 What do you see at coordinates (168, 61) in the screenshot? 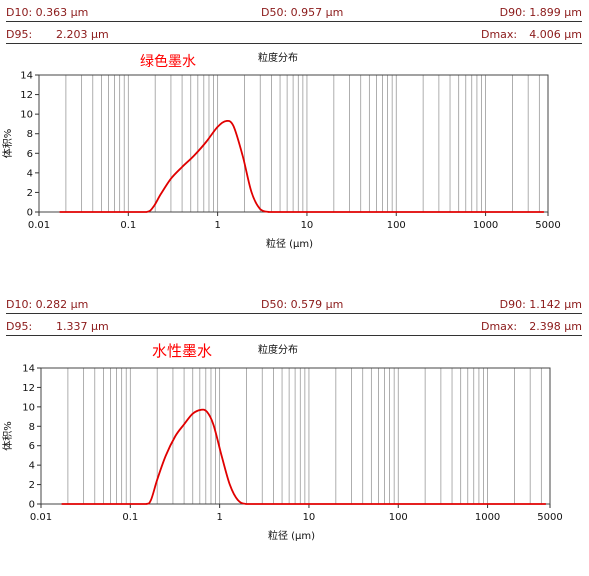
I see `sample-annotation: 绿色墨水` at bounding box center [168, 61].